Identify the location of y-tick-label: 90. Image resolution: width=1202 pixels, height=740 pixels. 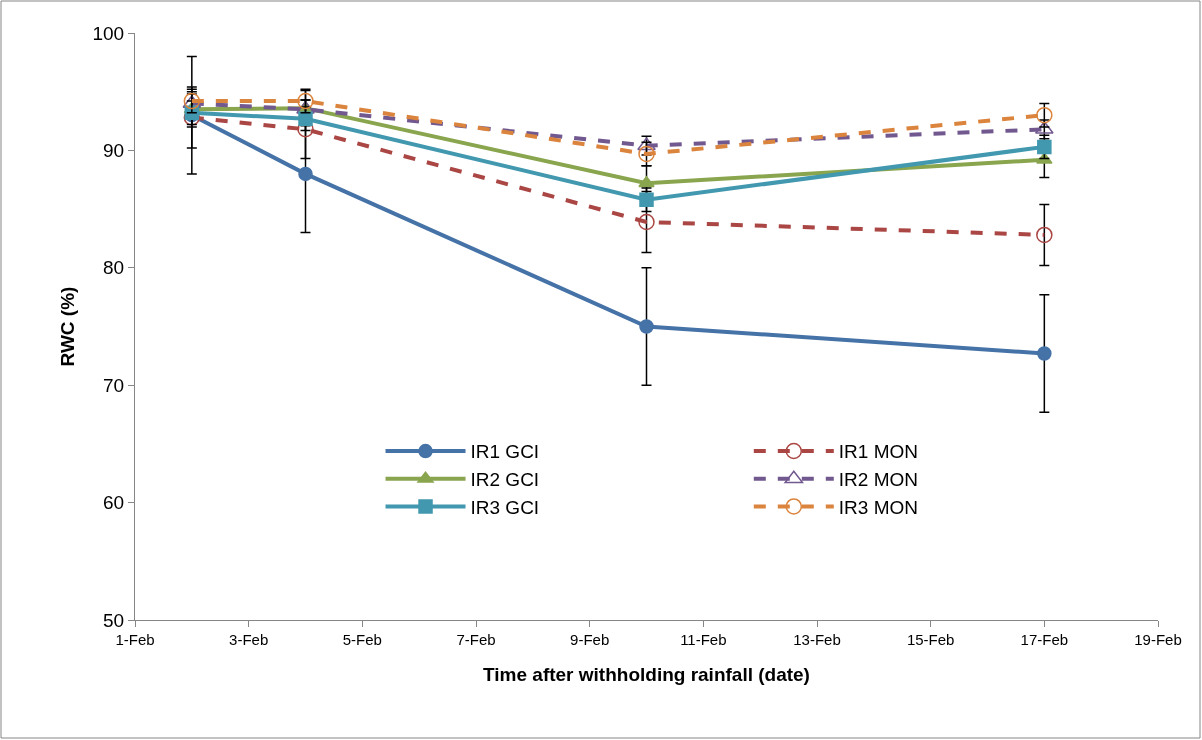
(114, 151).